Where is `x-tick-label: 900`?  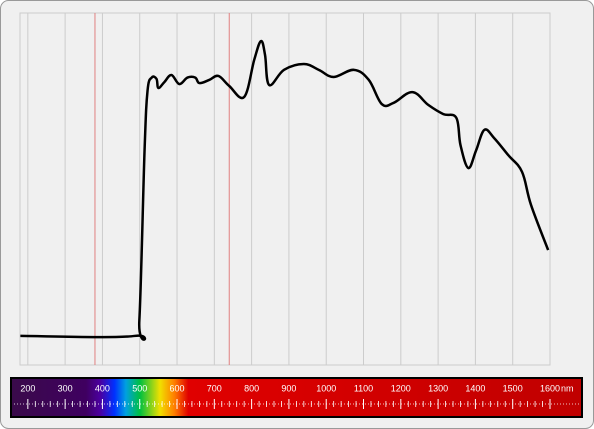
x-tick-label: 900 is located at coordinates (288, 388).